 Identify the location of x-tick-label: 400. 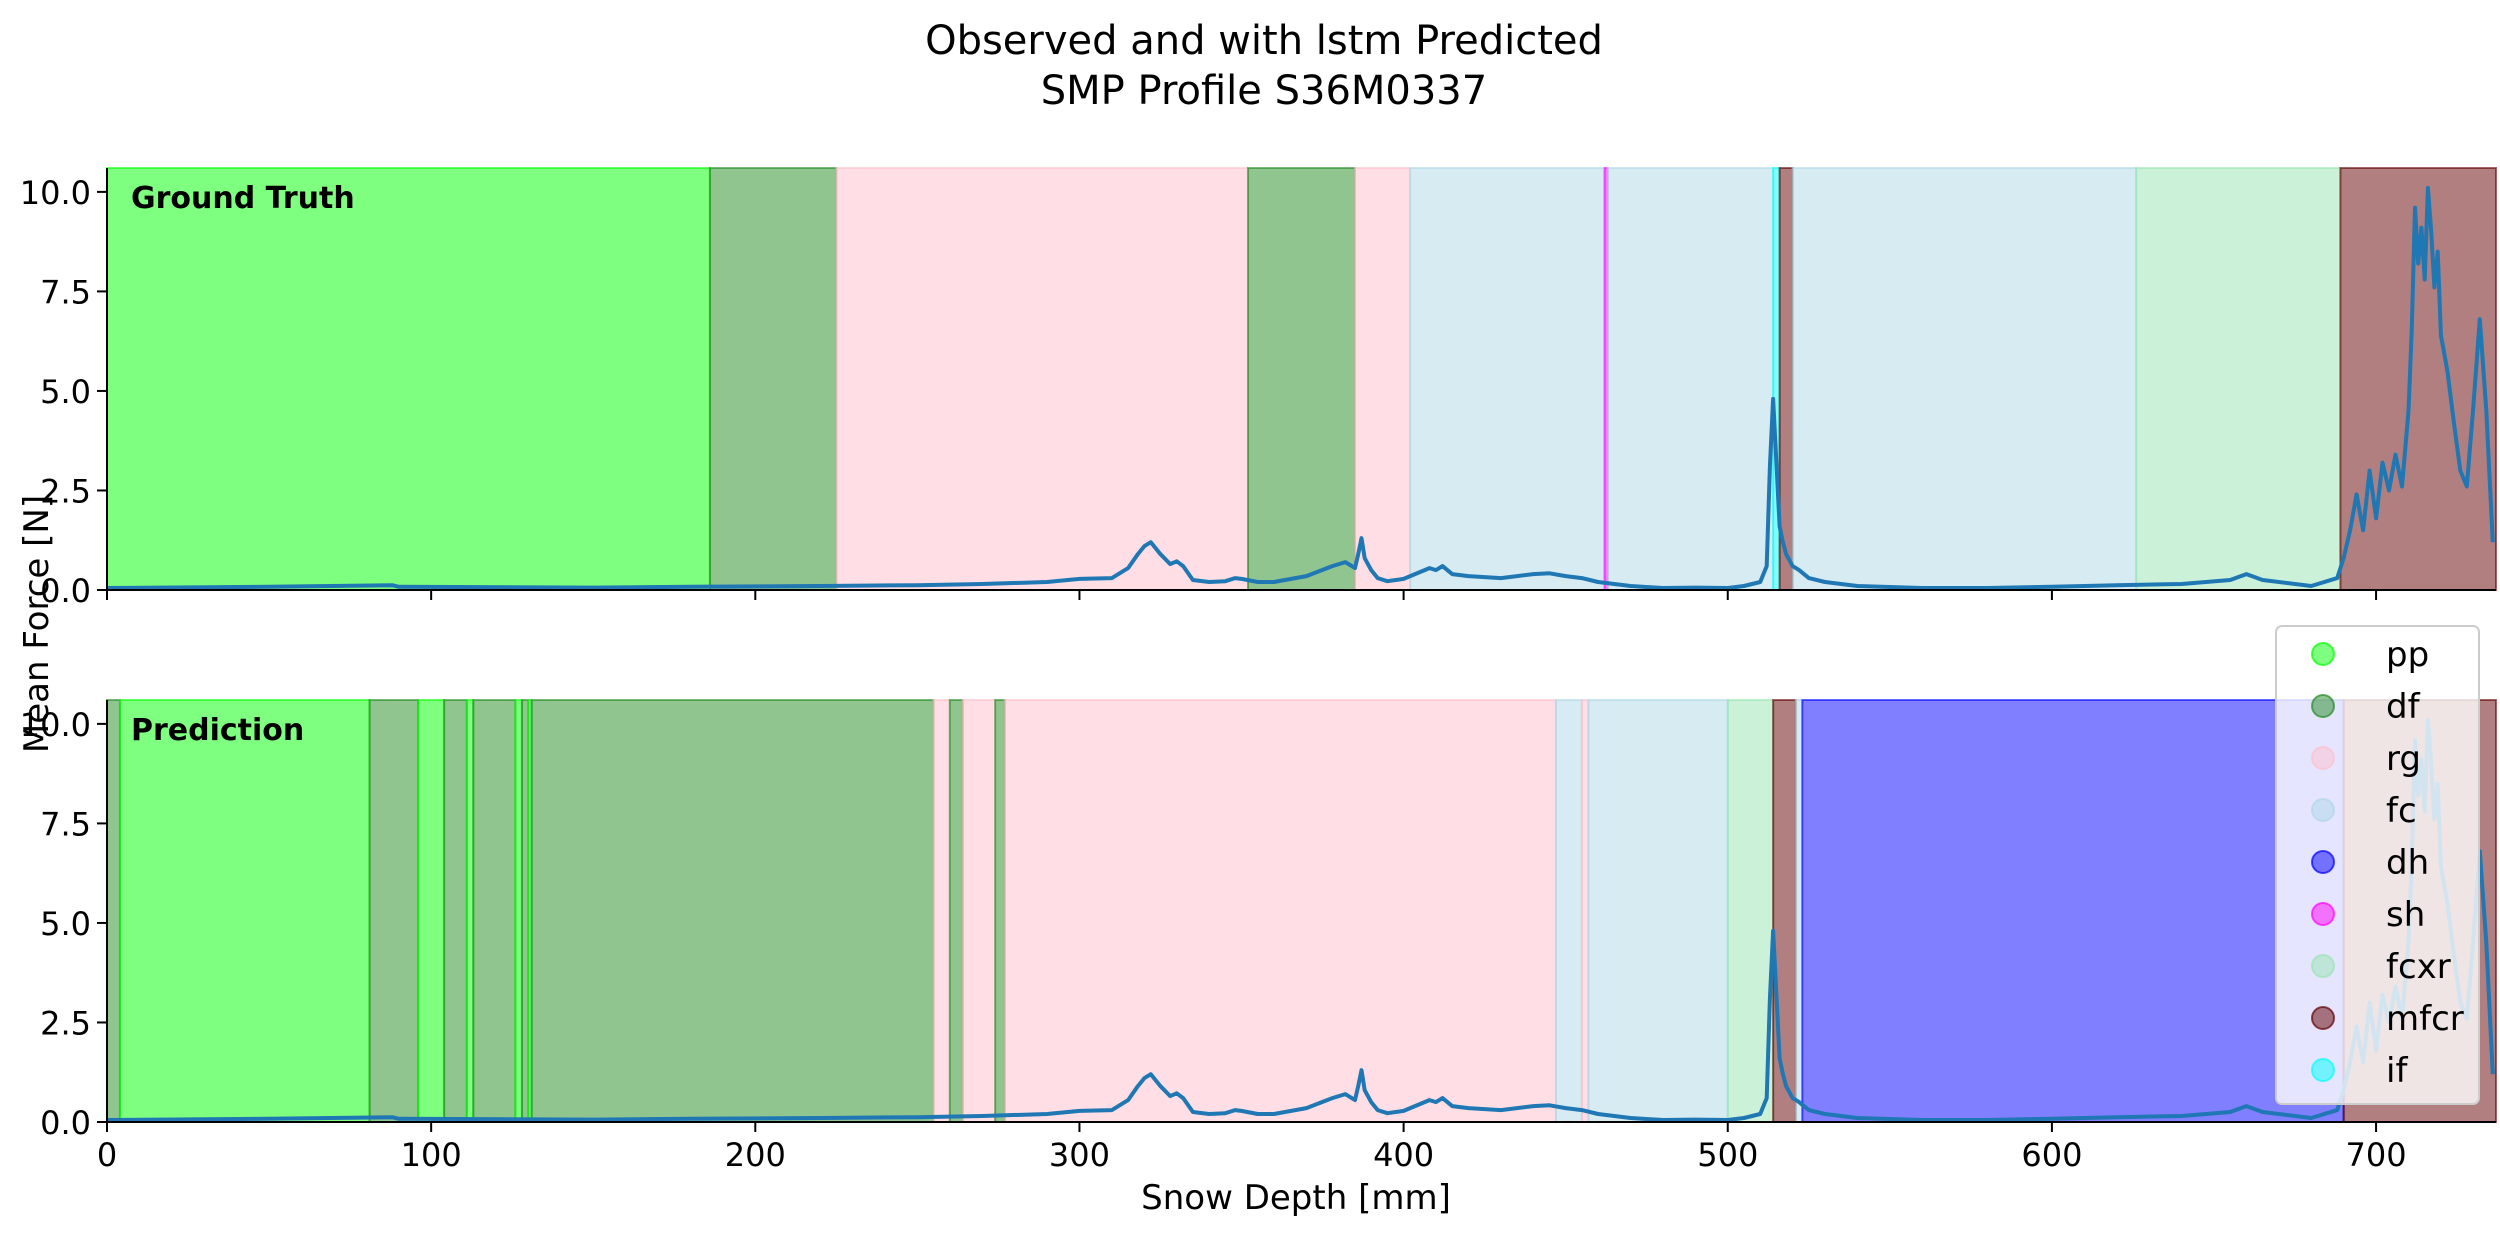
(1403, 1155).